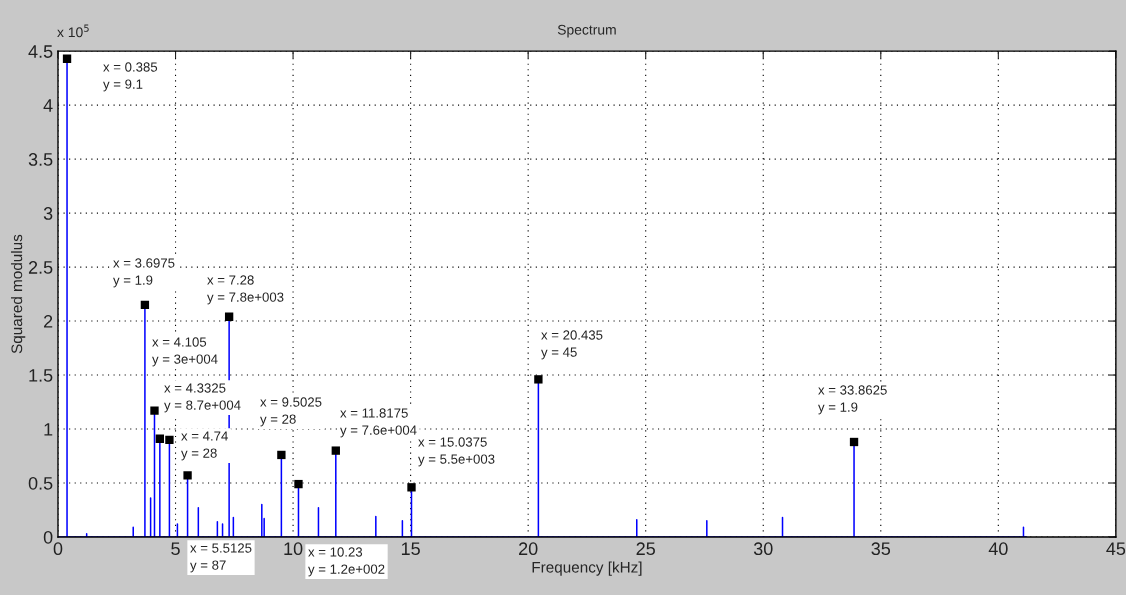 The height and width of the screenshot is (595, 1126). Describe the element at coordinates (852, 400) in the screenshot. I see `annotation: x = 33.8625 y = 1.9` at that location.